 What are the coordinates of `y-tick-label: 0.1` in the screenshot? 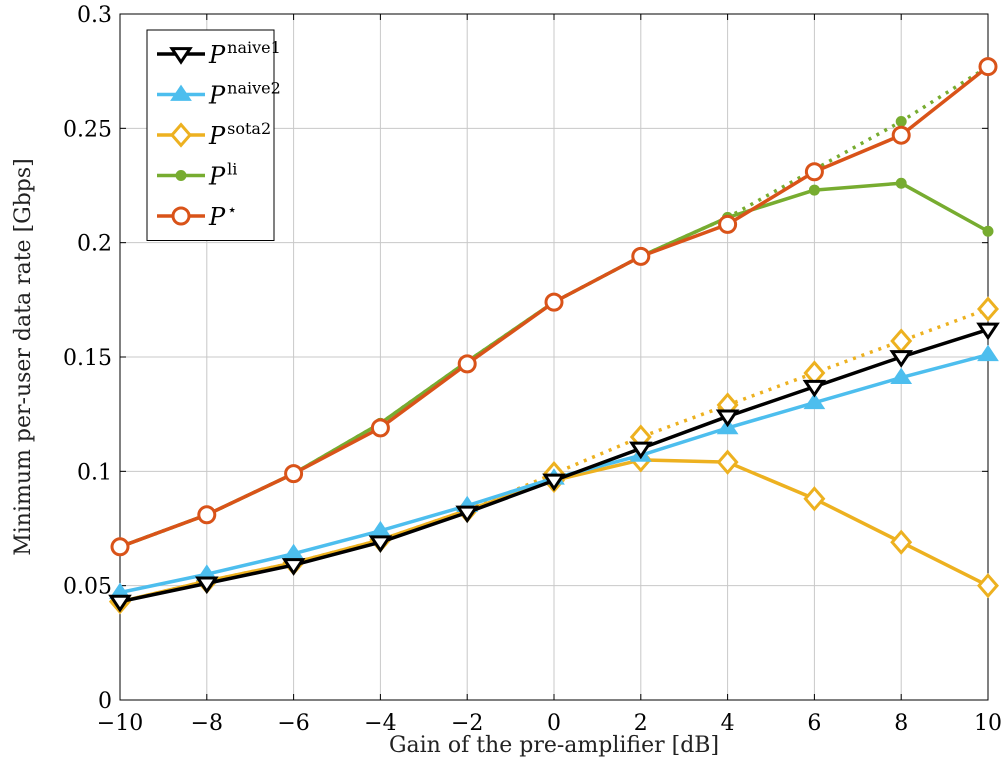 It's located at (94, 472).